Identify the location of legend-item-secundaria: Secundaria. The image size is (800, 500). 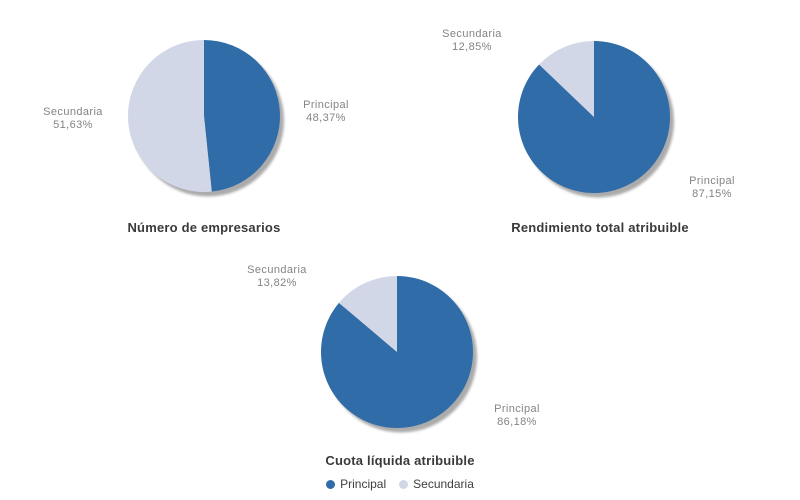
(436, 484).